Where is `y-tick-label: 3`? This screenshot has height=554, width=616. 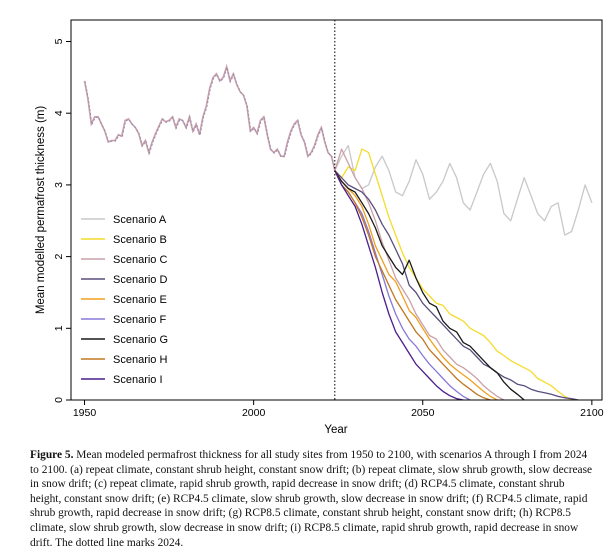
y-tick-label: 3 is located at coordinates (59, 185).